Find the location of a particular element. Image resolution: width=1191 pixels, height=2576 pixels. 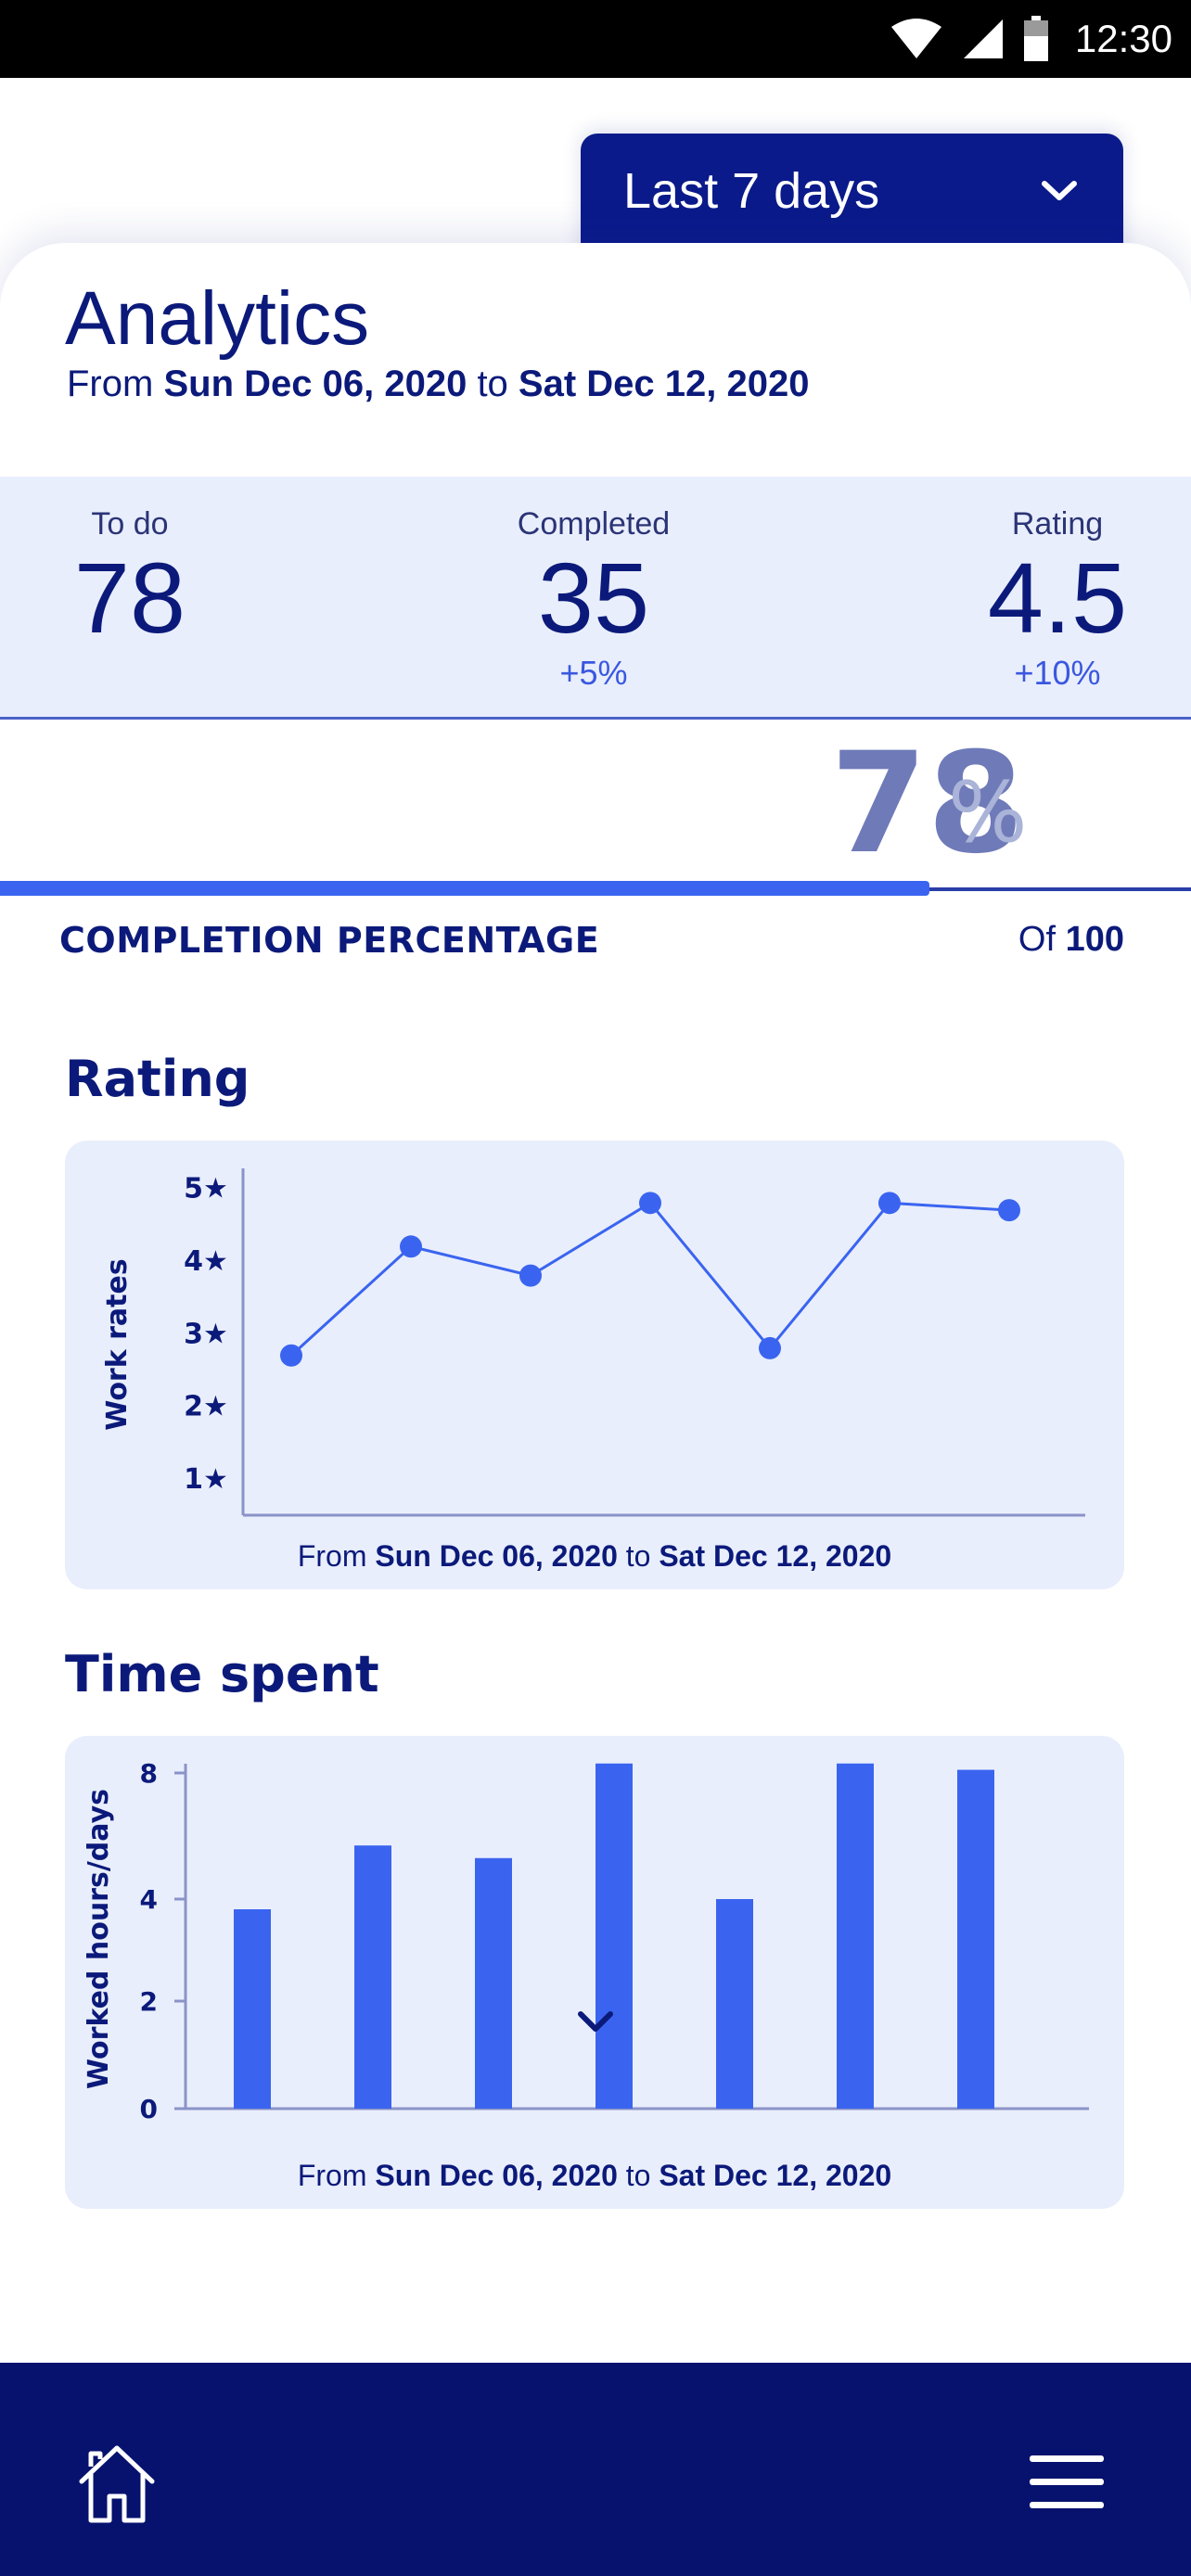

range-end: Sat Dec 12, 2020 is located at coordinates (664, 383).